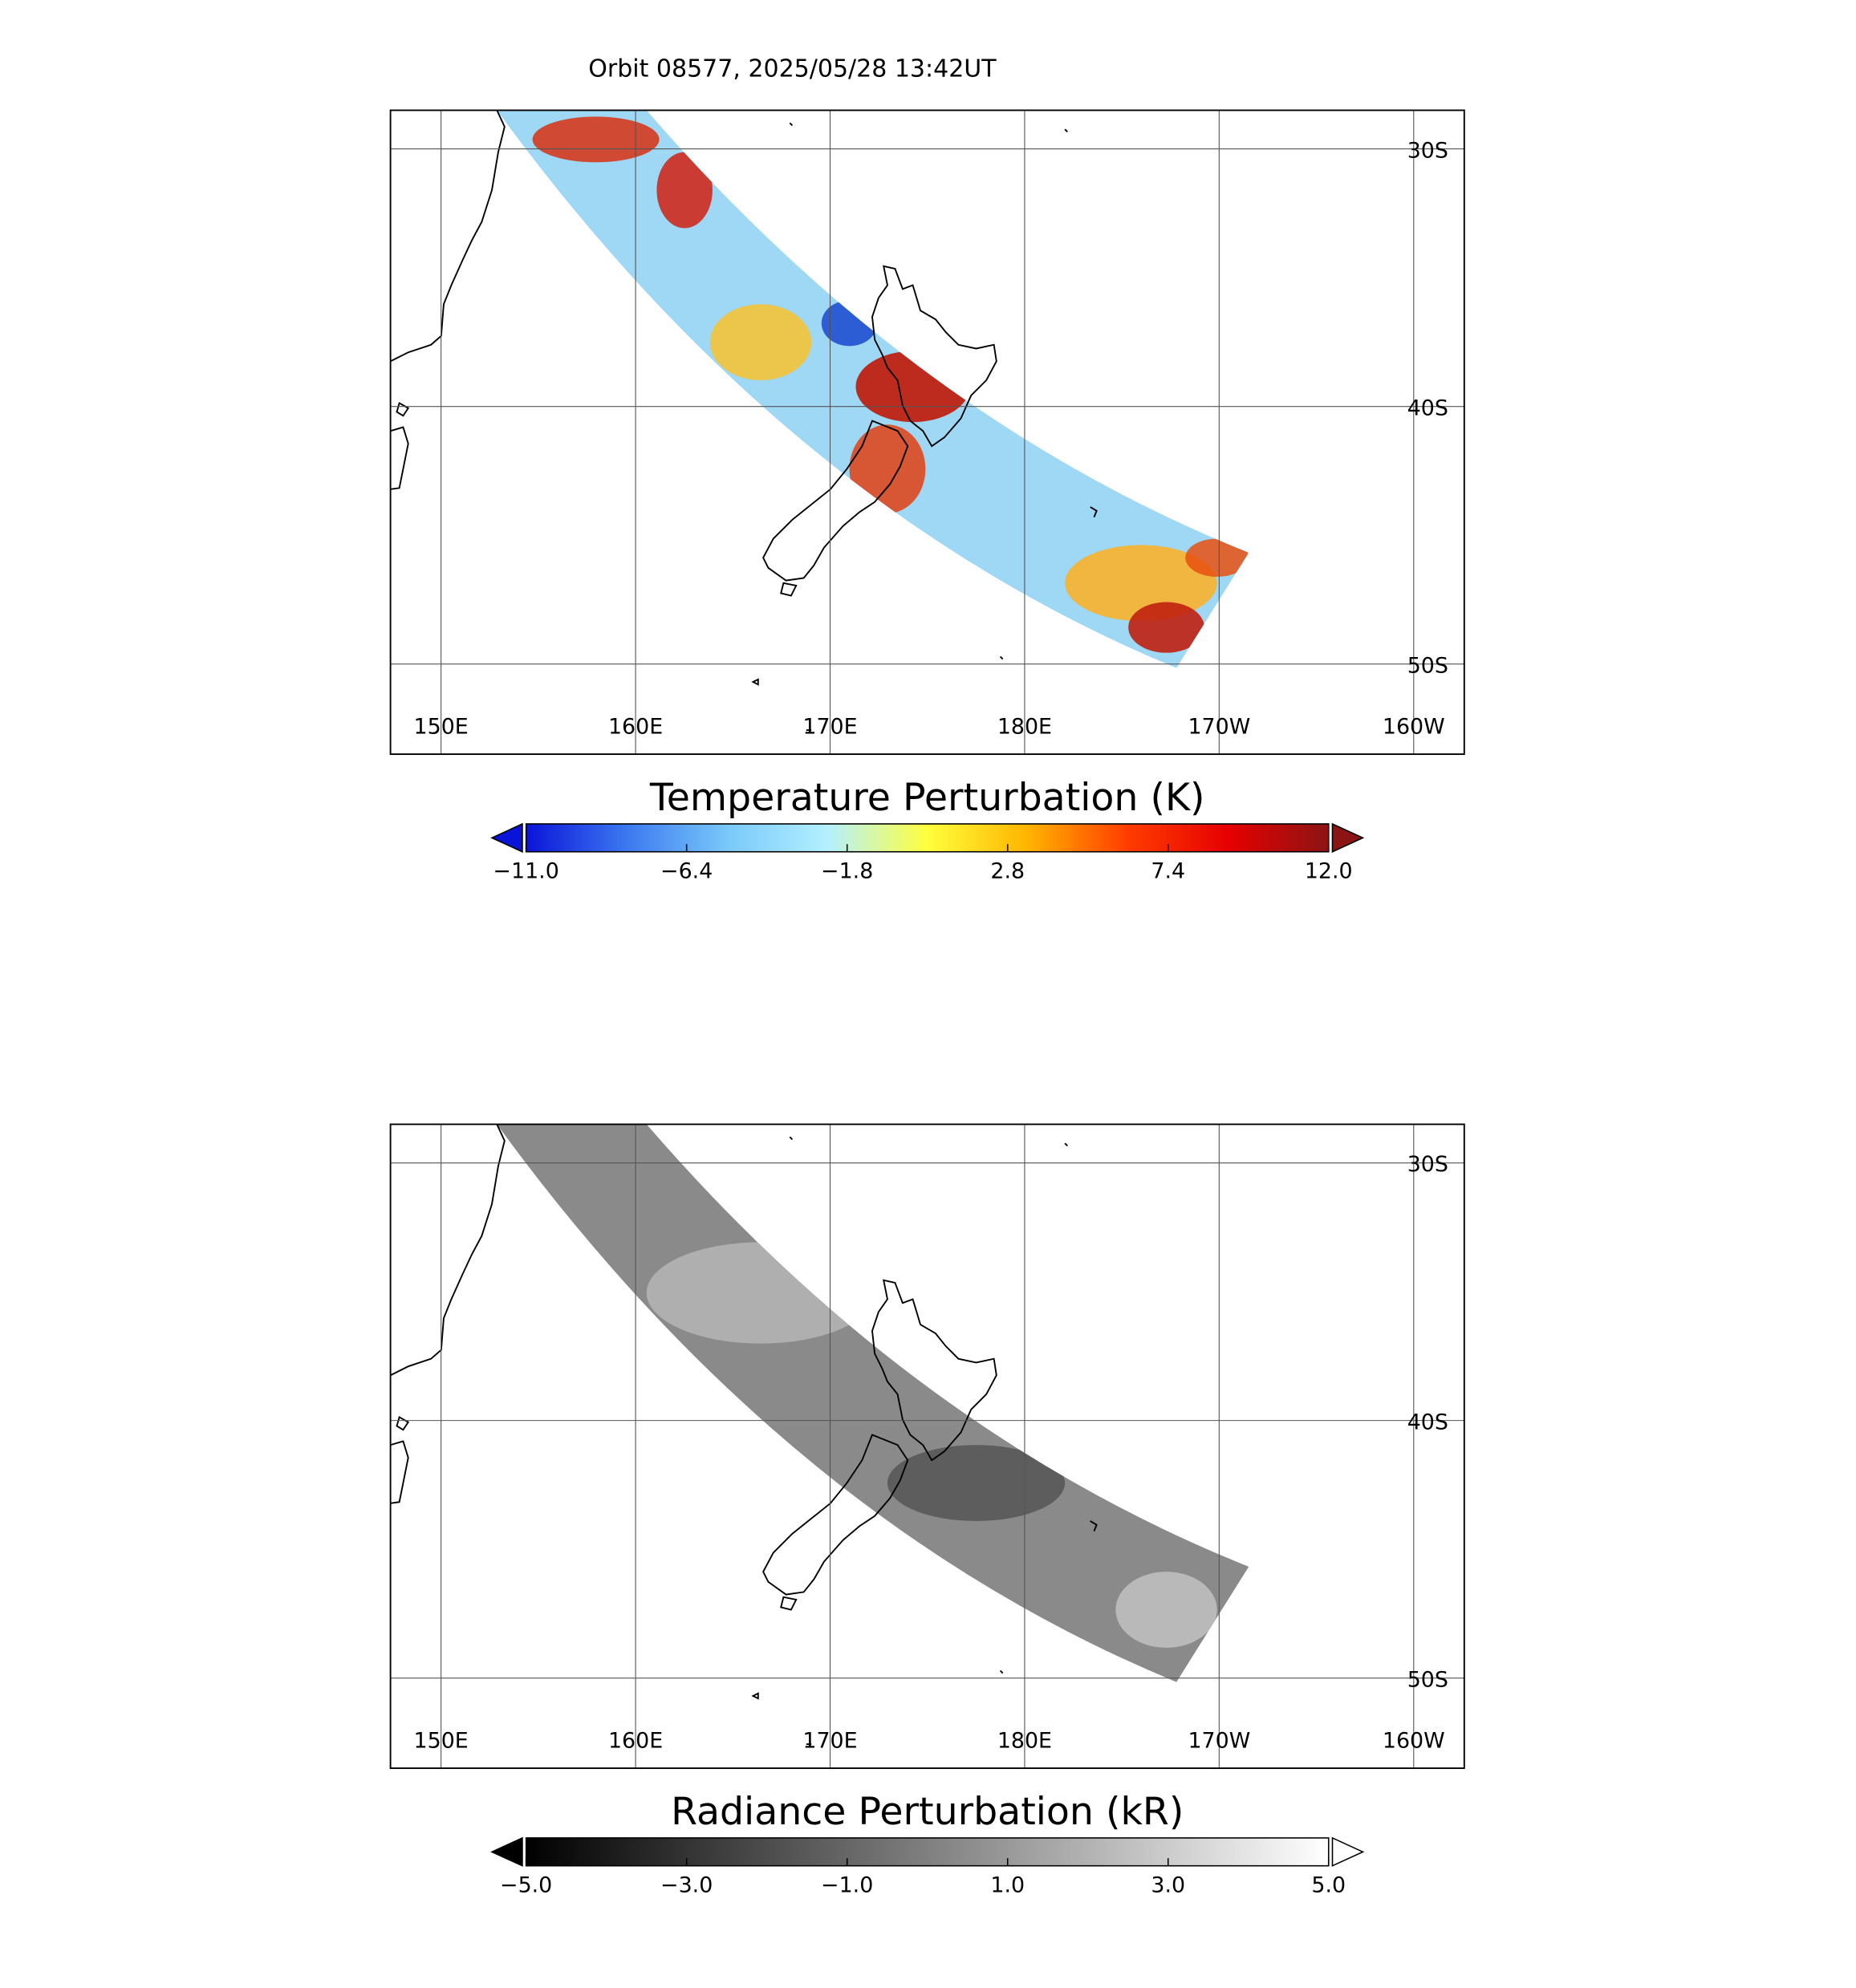 This screenshot has height=1988, width=1856. Describe the element at coordinates (928, 1812) in the screenshot. I see `colorbar-title: Radiance Perturbation (kR)` at that location.